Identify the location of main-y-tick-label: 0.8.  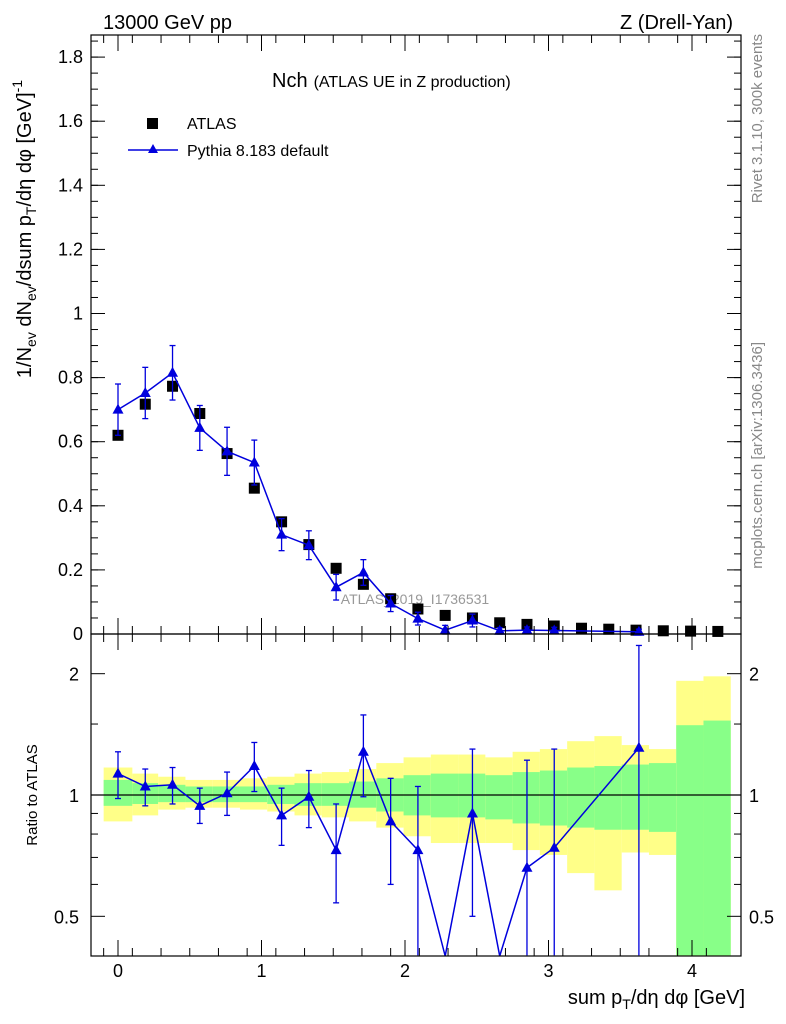
(70, 378).